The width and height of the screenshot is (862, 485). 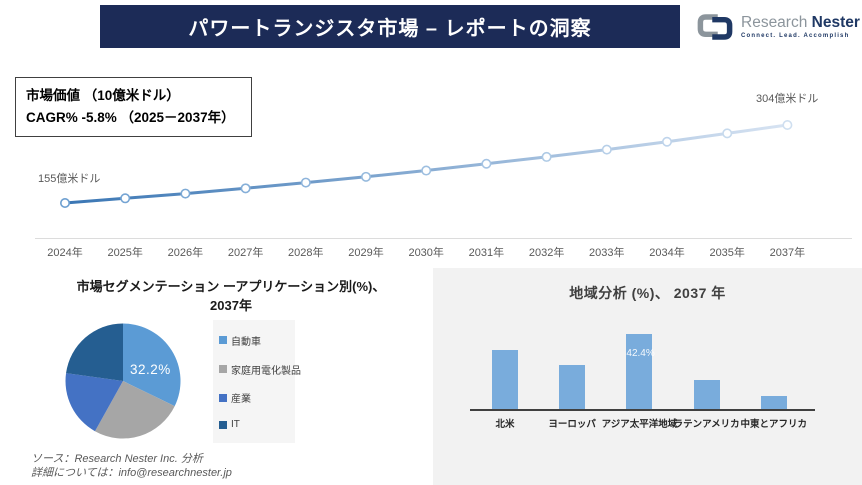 I want to click on x-axis-tick-label: 2033年, so click(x=607, y=253).